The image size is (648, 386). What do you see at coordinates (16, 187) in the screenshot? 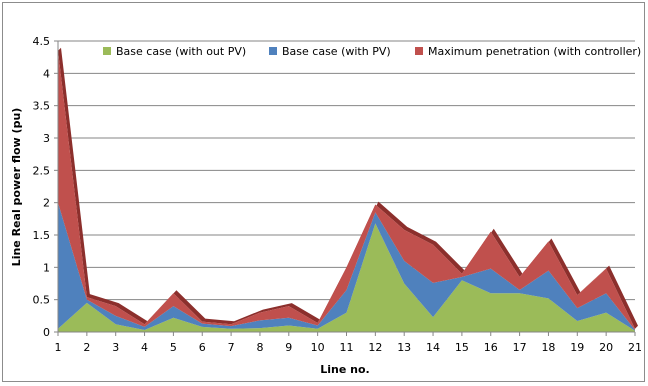
I see `y-axis-title: Line Real power flow (pu)` at bounding box center [16, 187].